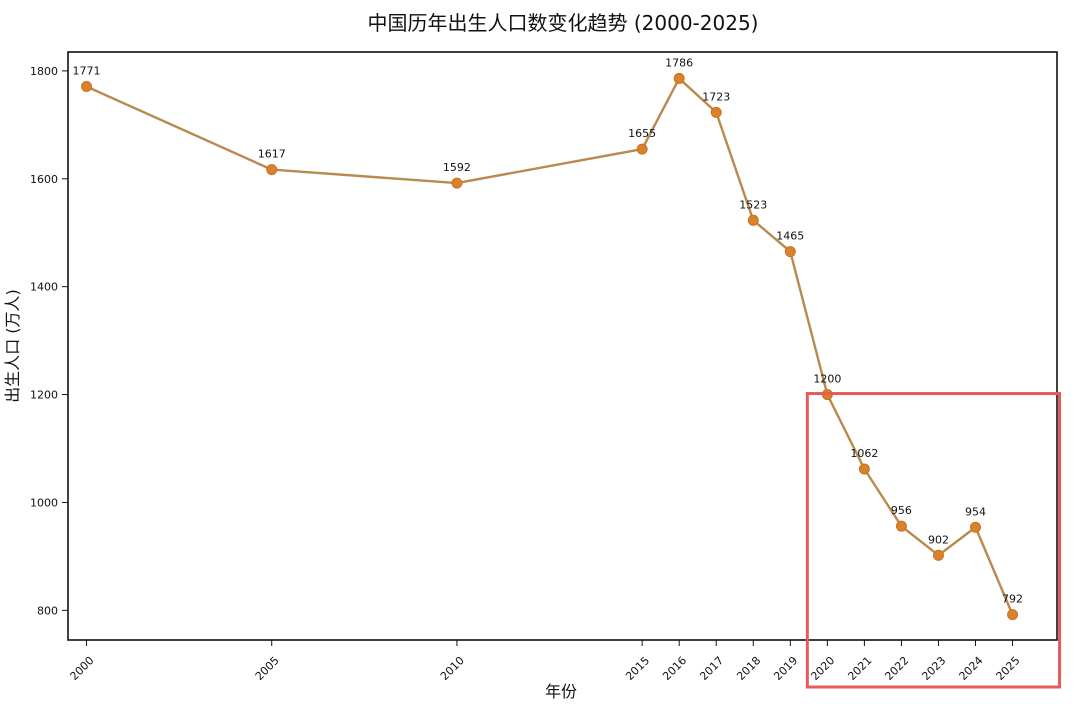 This screenshot has width=1080, height=707. What do you see at coordinates (87, 71) in the screenshot?
I see `data-label: 1771` at bounding box center [87, 71].